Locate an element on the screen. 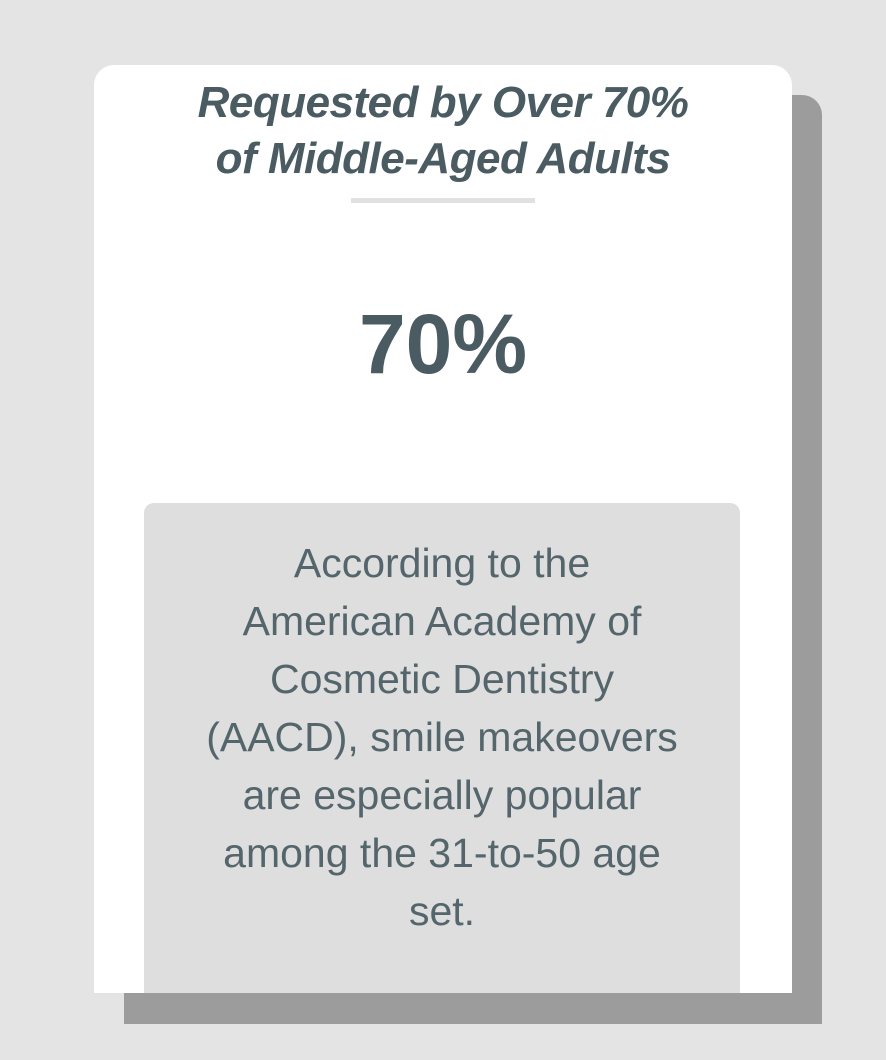 Image resolution: width=886 pixels, height=1060 pixels. title-divider is located at coordinates (443, 200).